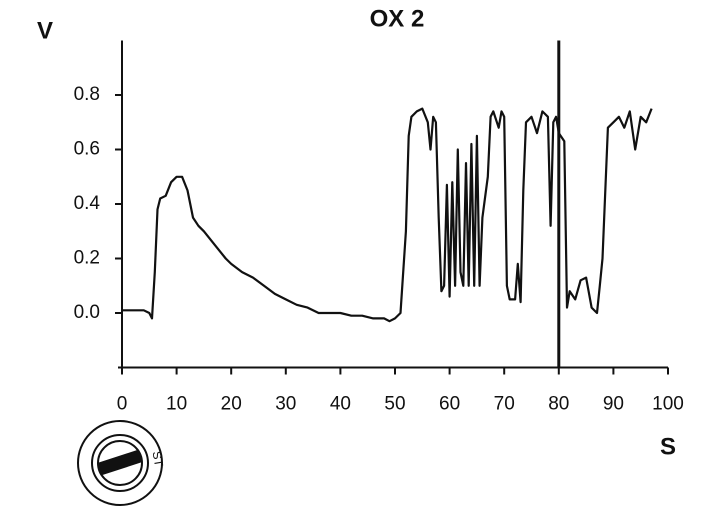 Image resolution: width=704 pixels, height=530 pixels. What do you see at coordinates (87, 258) in the screenshot?
I see `y-tick-label: 0.2` at bounding box center [87, 258].